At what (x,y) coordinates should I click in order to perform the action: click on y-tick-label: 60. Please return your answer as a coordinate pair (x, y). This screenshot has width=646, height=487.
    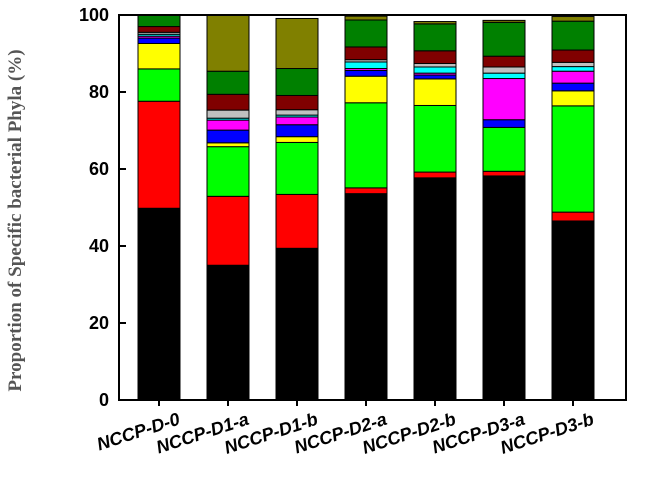
    Looking at the image, I should click on (99, 169).